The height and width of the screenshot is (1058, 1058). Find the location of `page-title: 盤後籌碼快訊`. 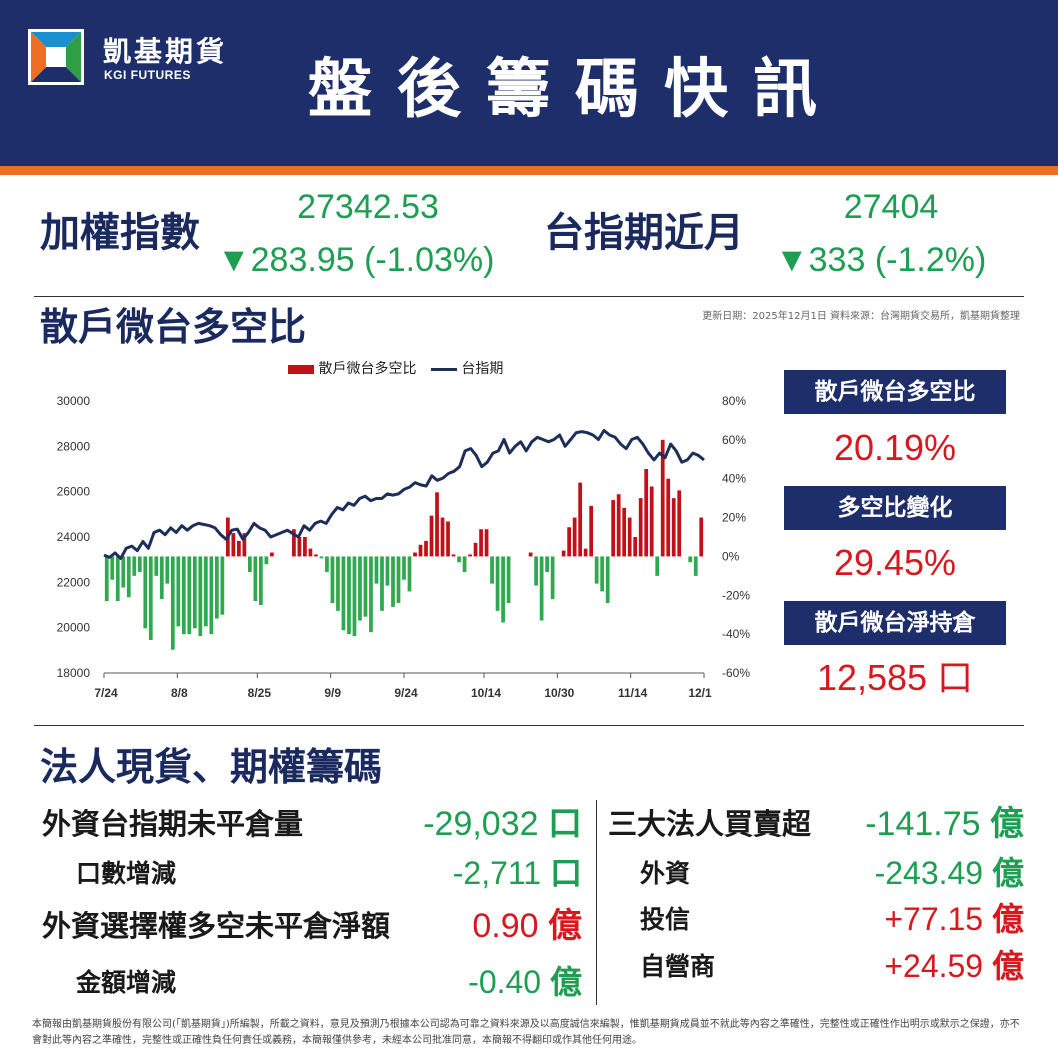

page-title: 盤後籌碼快訊 is located at coordinates (575, 90).